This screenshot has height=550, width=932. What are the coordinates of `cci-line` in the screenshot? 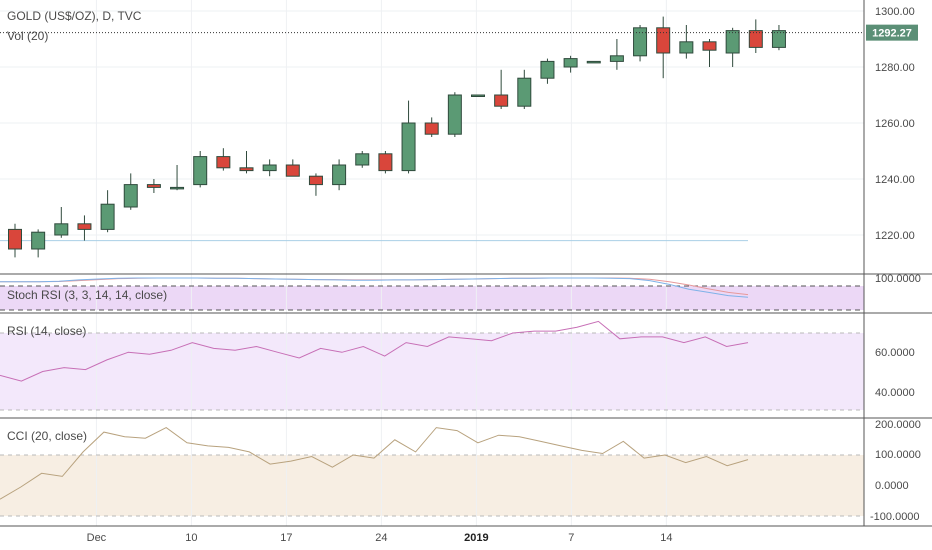 It's located at (374, 463).